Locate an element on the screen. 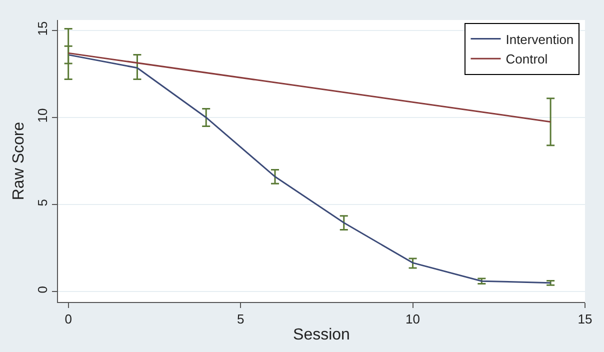 The width and height of the screenshot is (604, 352). y-tick-label: 15 is located at coordinates (42, 28).